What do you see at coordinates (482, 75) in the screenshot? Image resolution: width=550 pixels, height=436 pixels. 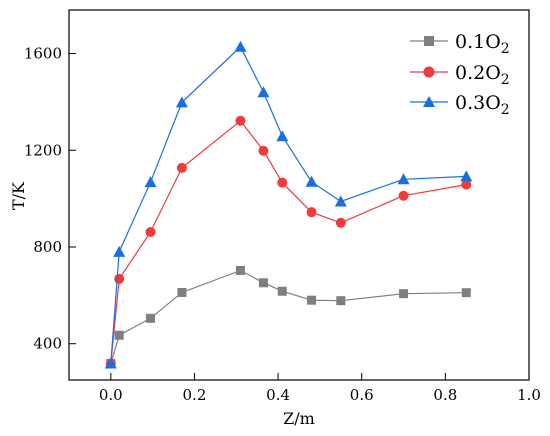 I see `legend-label: 0.2O2` at bounding box center [482, 75].